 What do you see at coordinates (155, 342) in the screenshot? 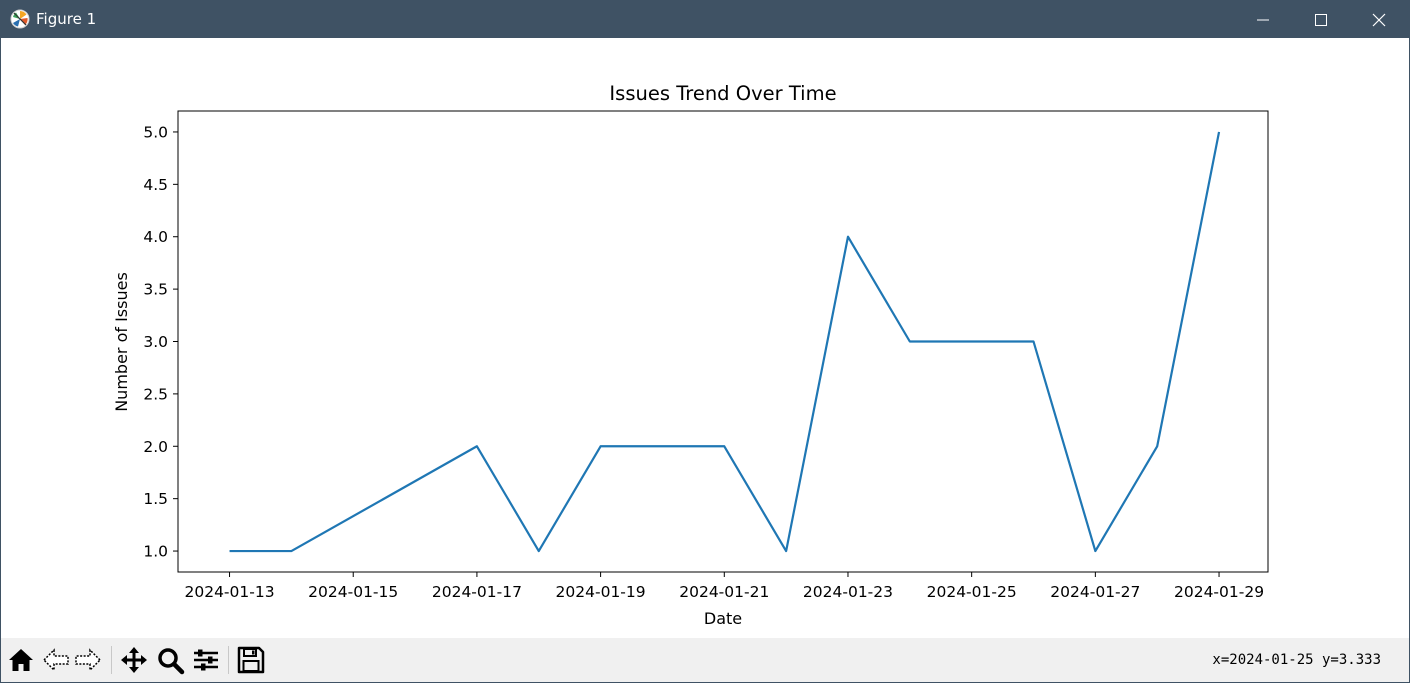
I see `y-tick-label: 3.0` at bounding box center [155, 342].